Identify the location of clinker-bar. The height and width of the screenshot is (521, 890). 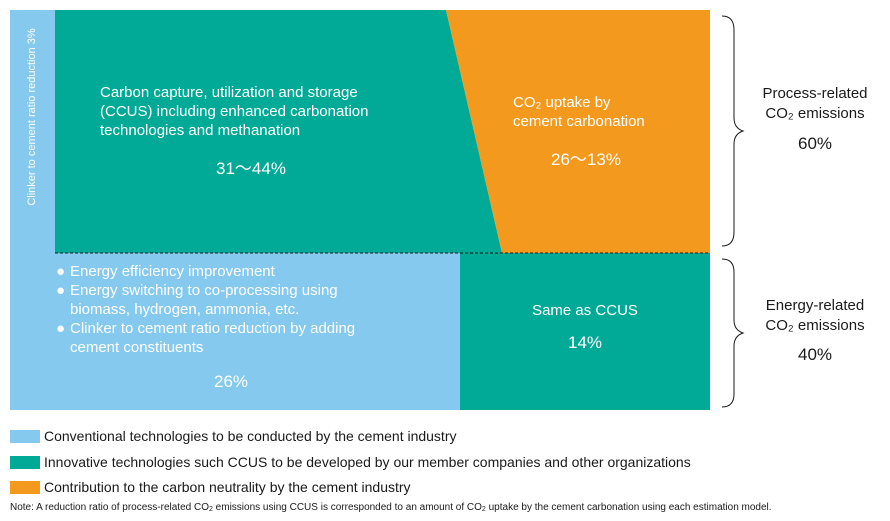
(32, 131).